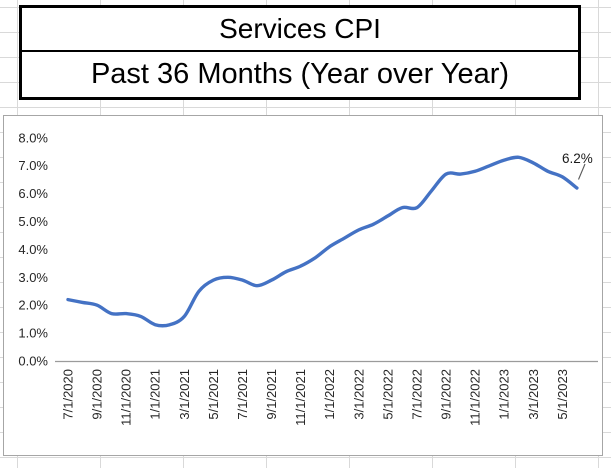  I want to click on chart-subtitle: Past 36 Months (Year over Year), so click(300, 74).